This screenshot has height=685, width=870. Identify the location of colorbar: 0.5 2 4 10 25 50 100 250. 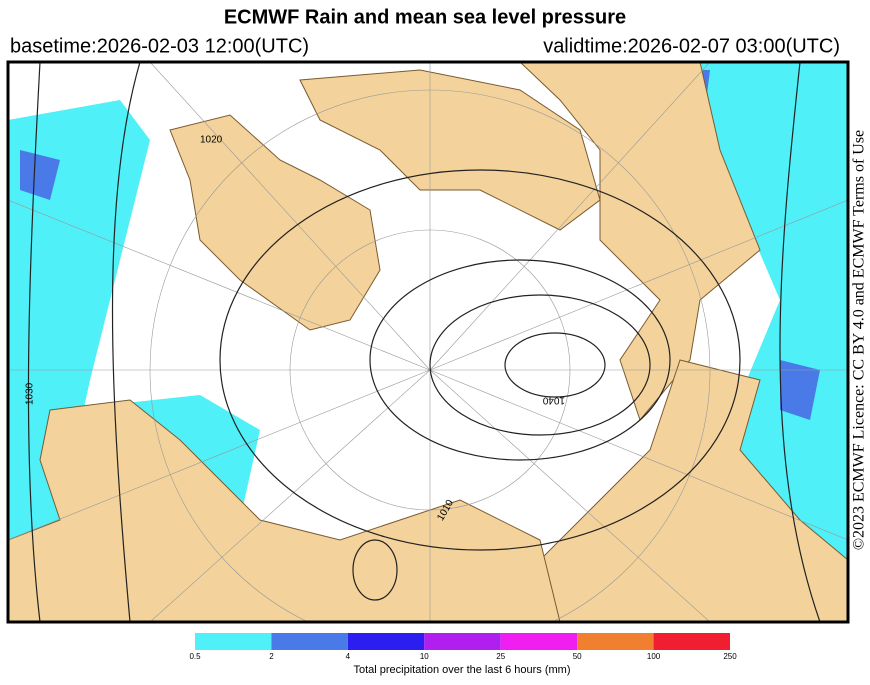
(463, 647).